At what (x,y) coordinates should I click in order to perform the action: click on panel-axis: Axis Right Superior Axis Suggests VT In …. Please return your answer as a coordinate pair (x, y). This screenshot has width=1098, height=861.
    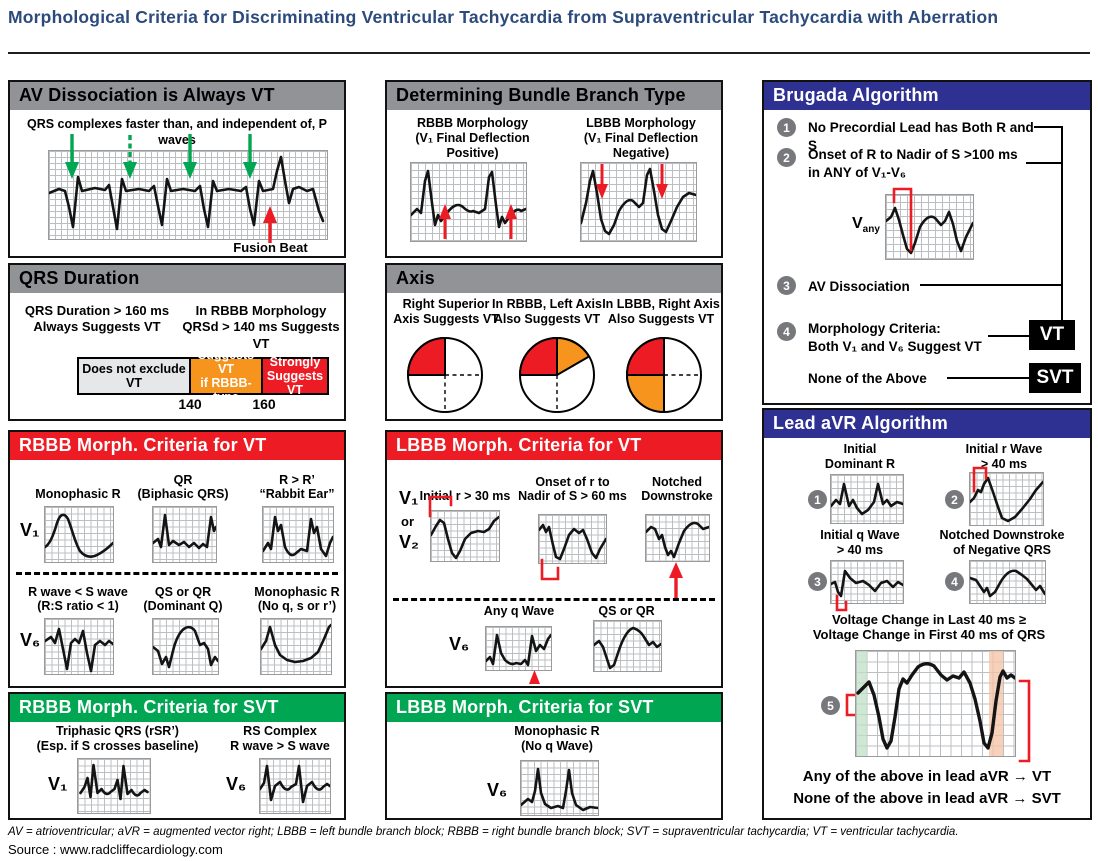
    Looking at the image, I should click on (554, 342).